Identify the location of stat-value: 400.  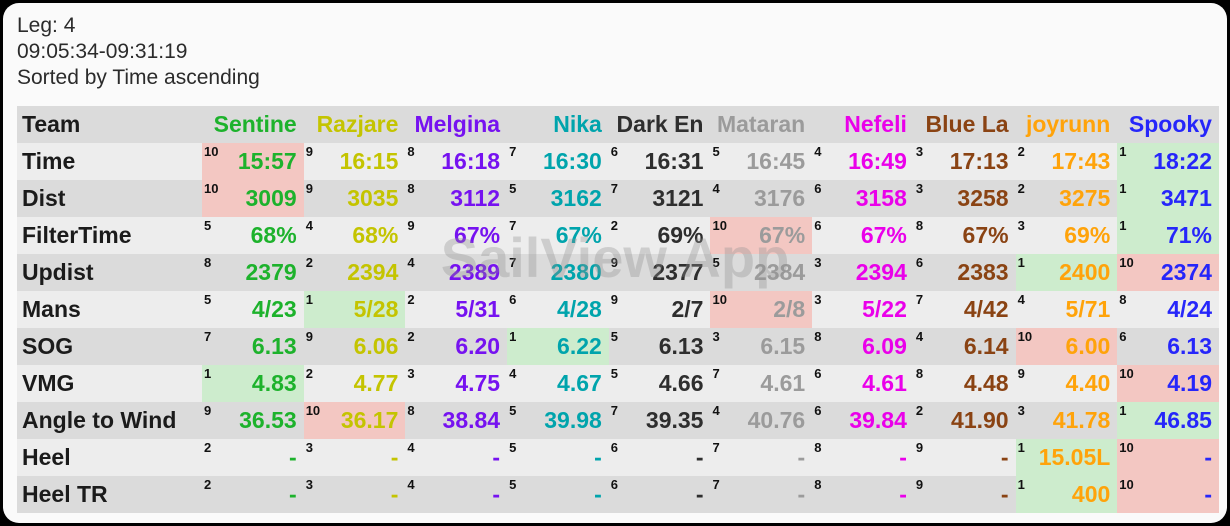
(1091, 494).